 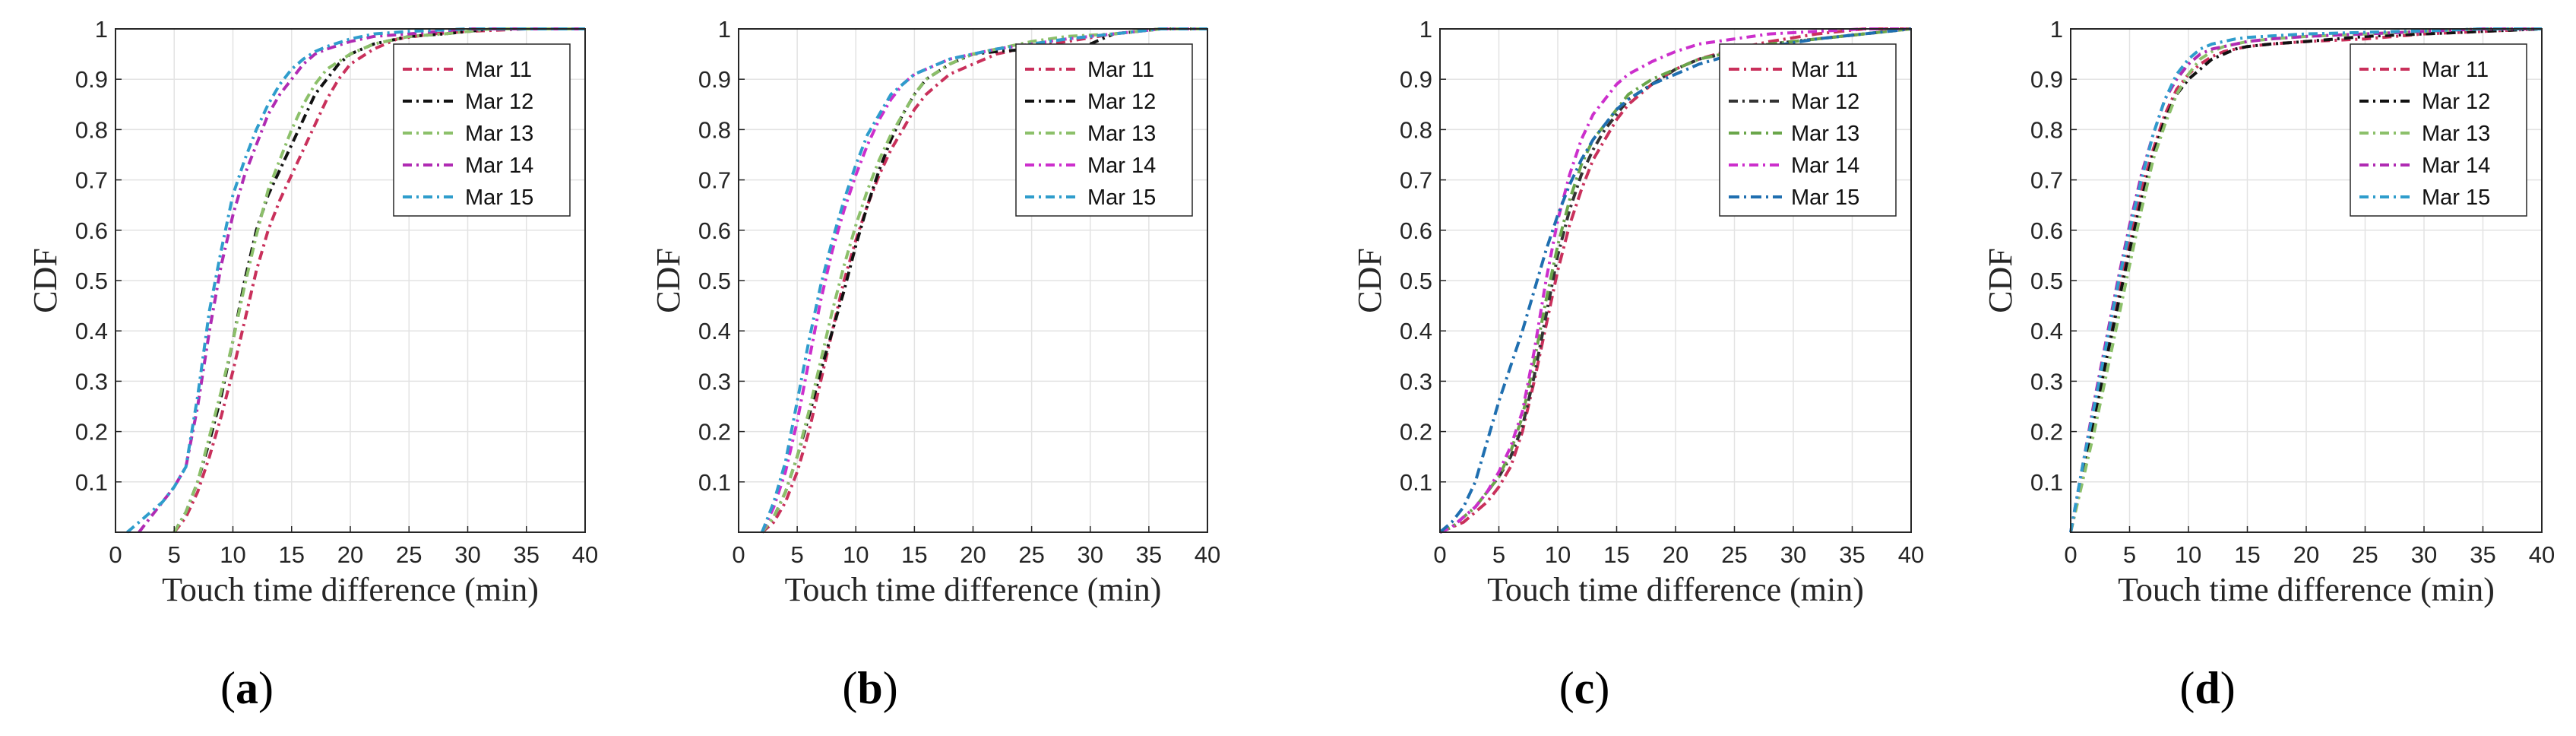 I want to click on panel-label: (c), so click(x=1584, y=688).